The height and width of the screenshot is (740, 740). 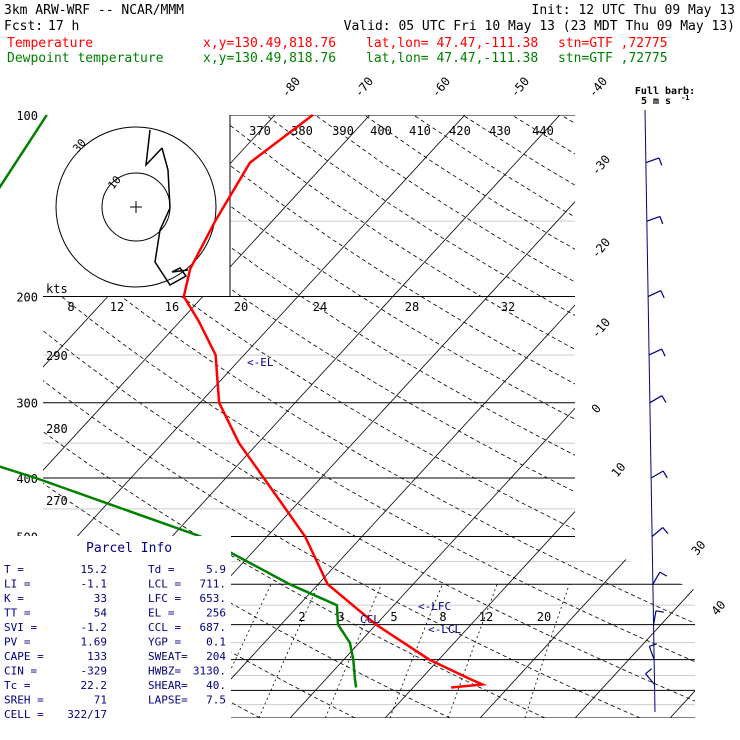 I want to click on wind-speed-labels: 8 12 16 20 24 28 32, so click(x=291, y=307).